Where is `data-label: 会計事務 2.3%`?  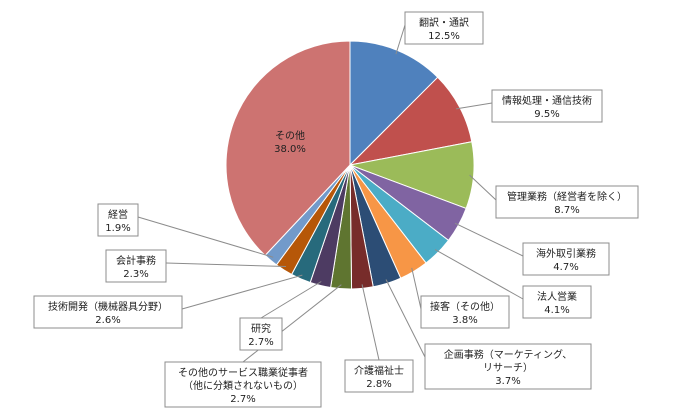 data-label: 会計事務 2.3% is located at coordinates (136, 266).